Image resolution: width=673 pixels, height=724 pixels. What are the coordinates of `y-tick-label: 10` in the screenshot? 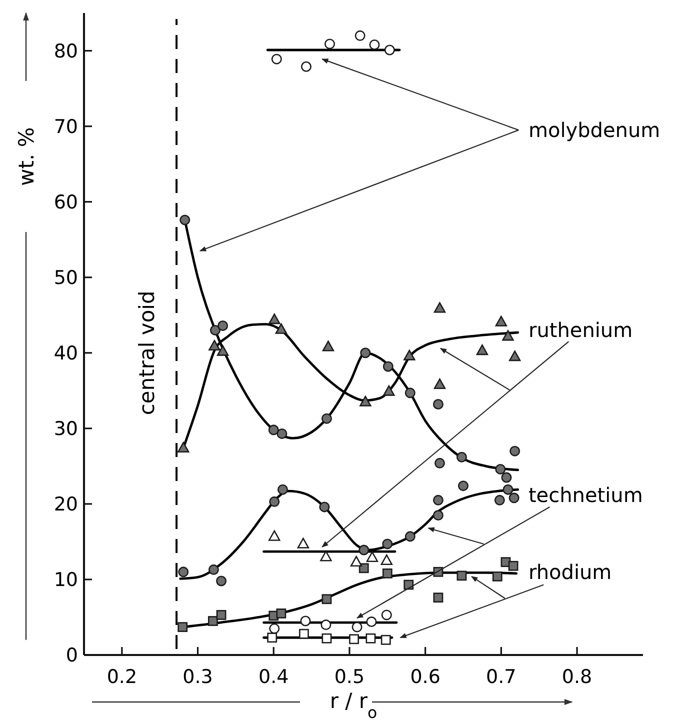 It's located at (66, 580).